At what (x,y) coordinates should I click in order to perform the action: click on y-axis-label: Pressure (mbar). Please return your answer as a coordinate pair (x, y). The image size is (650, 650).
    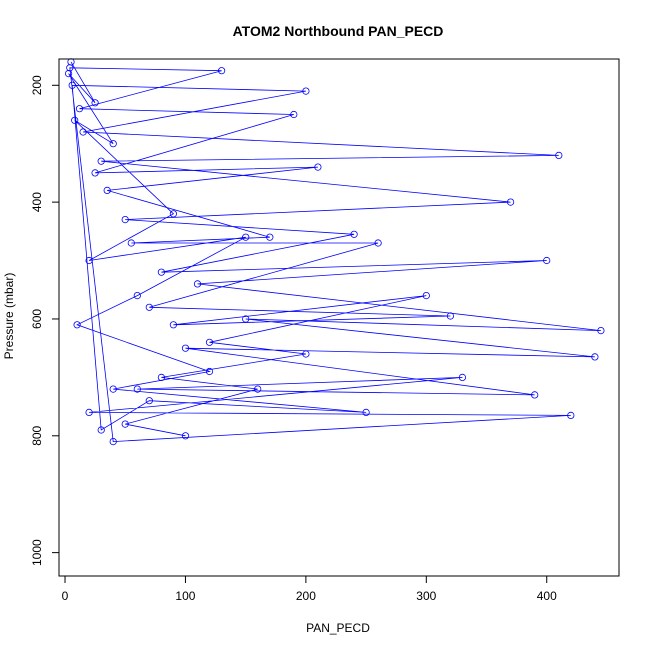
    Looking at the image, I should click on (9, 316).